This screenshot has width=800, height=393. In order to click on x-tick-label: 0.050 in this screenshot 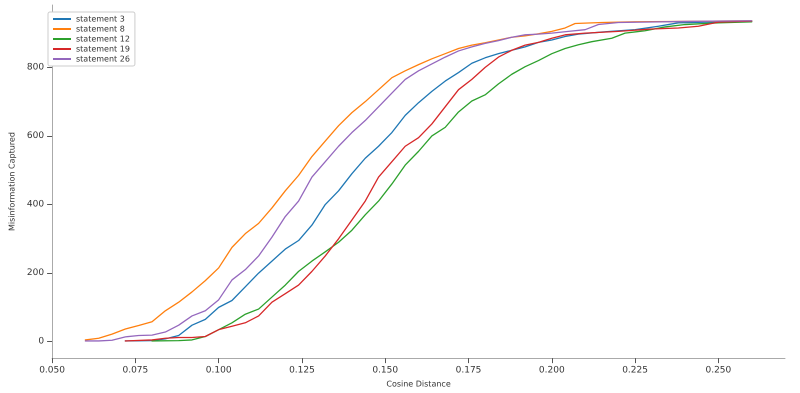, I will do `click(52, 371)`.